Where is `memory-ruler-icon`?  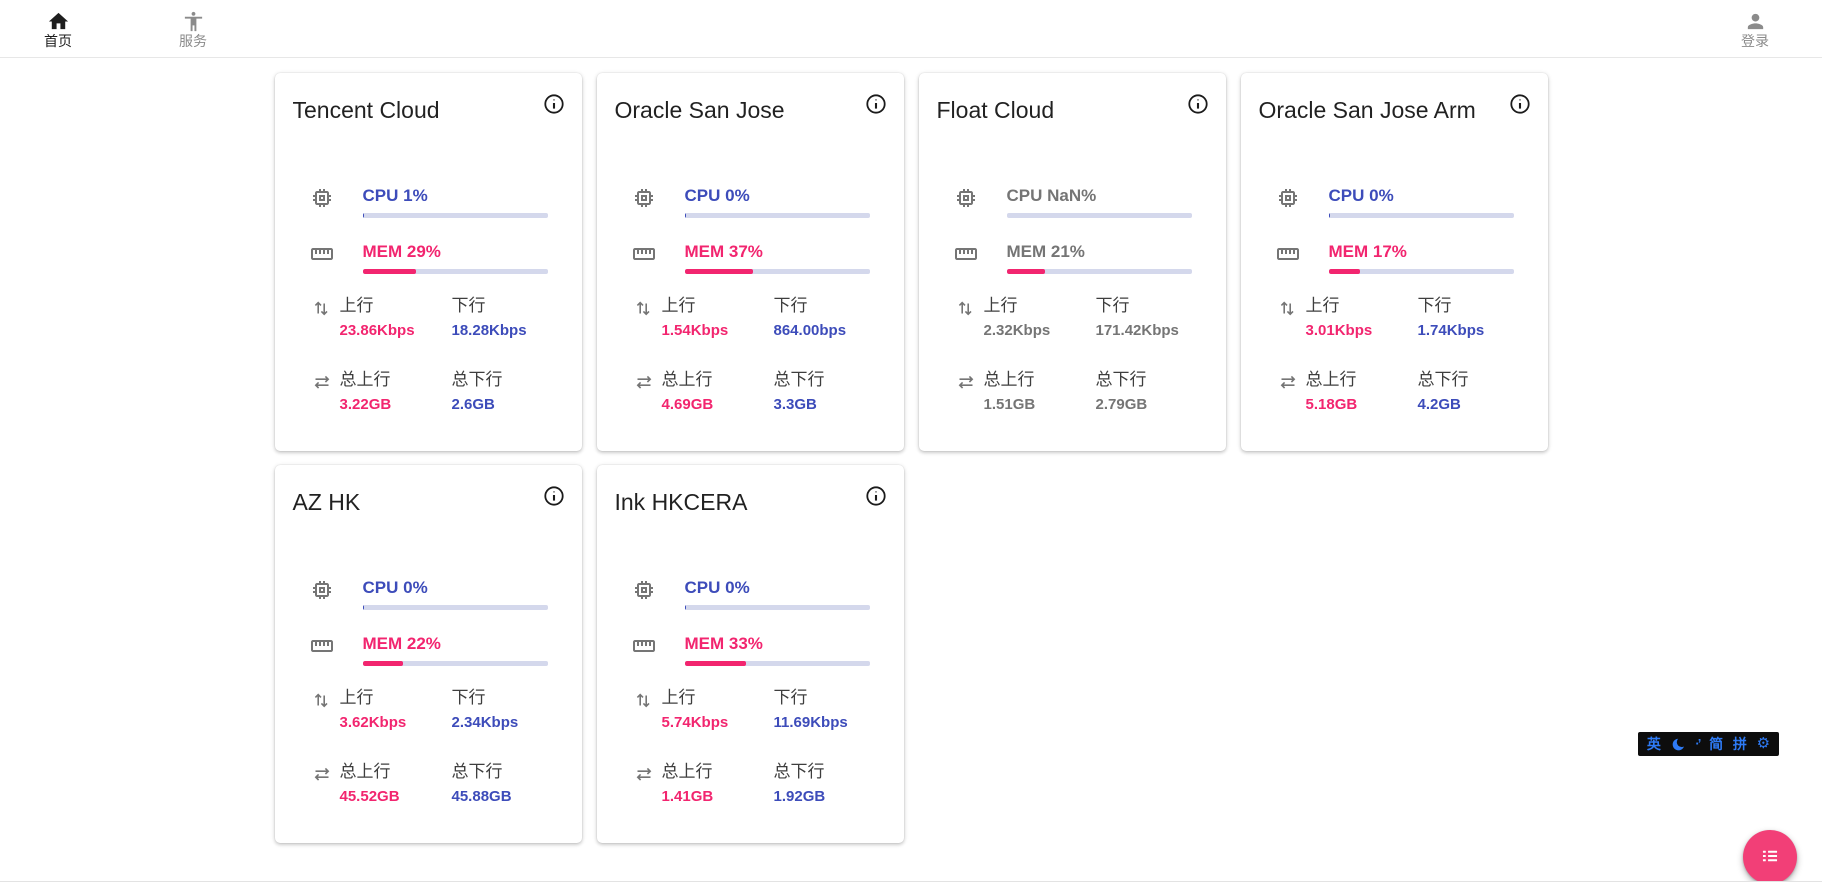 memory-ruler-icon is located at coordinates (328, 257).